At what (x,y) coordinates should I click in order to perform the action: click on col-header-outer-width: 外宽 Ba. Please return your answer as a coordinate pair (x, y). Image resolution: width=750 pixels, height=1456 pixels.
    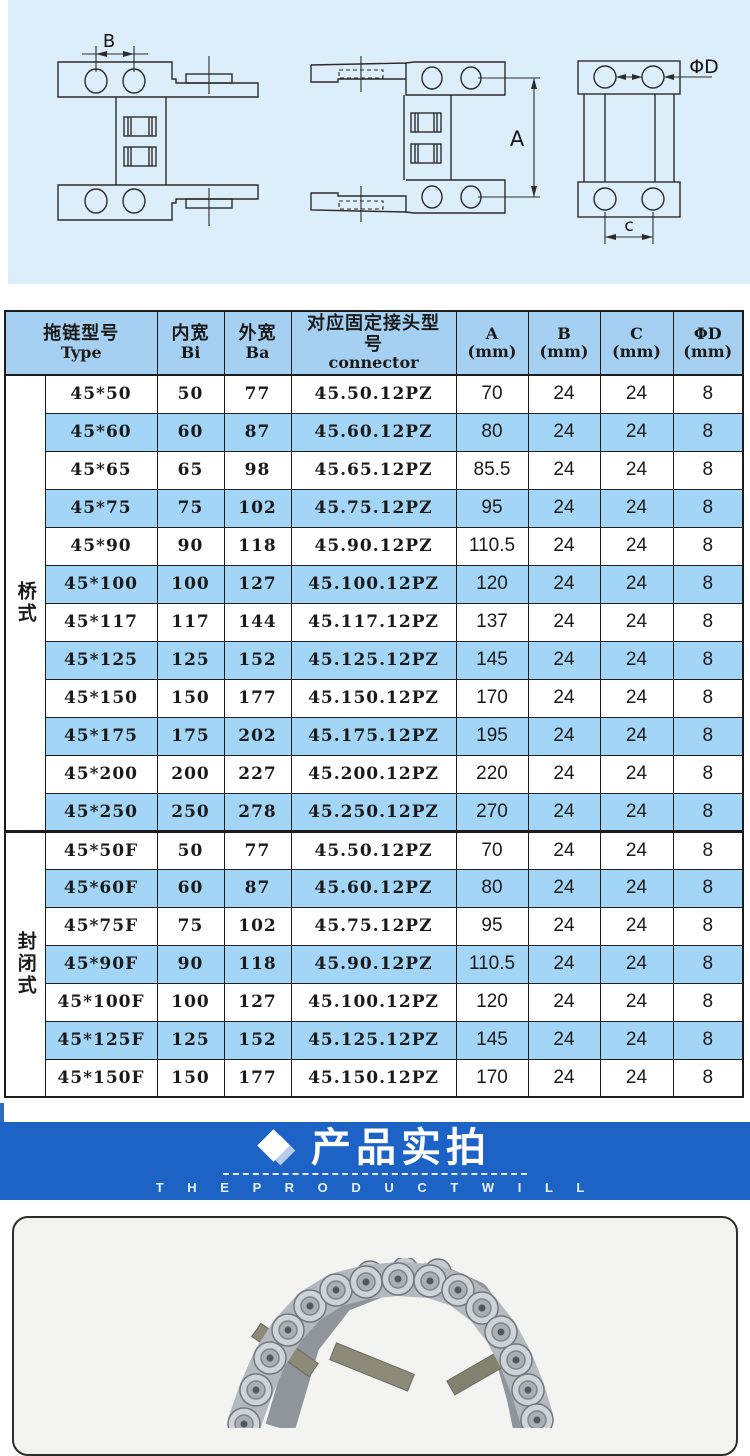
    Looking at the image, I should click on (257, 343).